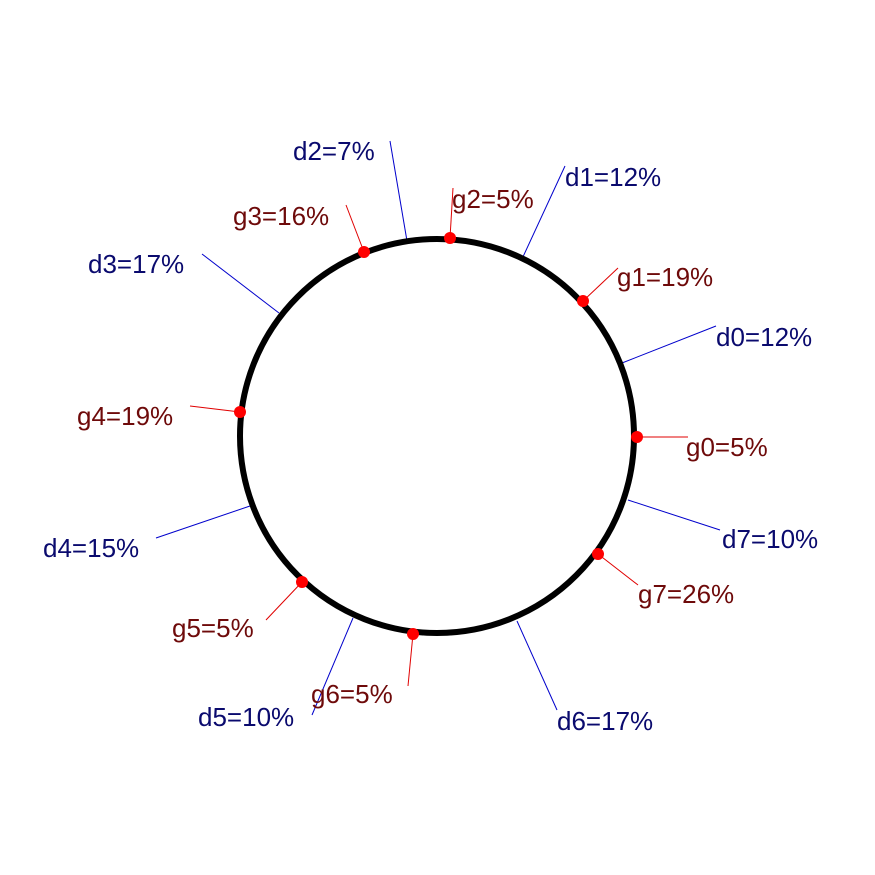  What do you see at coordinates (493, 199) in the screenshot?
I see `g-label-2: g2=5%` at bounding box center [493, 199].